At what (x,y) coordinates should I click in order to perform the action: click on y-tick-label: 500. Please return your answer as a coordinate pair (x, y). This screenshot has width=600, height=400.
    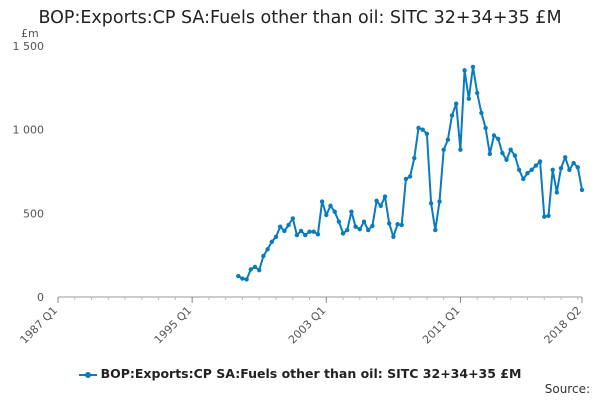
    Looking at the image, I should click on (33, 213).